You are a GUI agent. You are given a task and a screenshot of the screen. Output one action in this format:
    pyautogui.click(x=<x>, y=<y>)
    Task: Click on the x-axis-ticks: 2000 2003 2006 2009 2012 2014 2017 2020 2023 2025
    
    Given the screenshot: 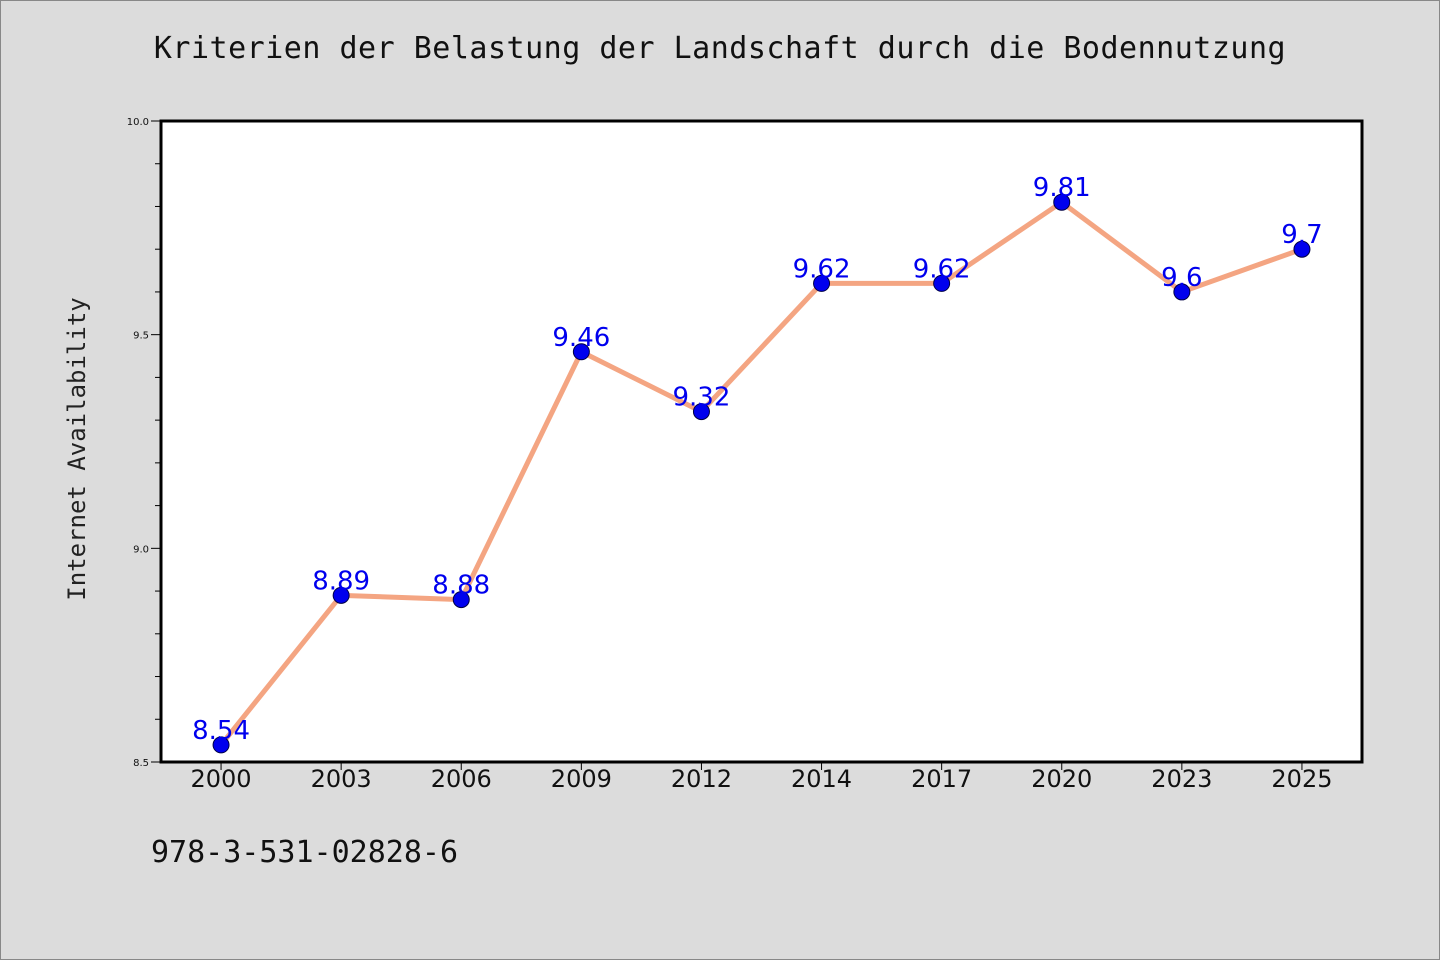 What is the action you would take?
    pyautogui.click(x=761, y=777)
    